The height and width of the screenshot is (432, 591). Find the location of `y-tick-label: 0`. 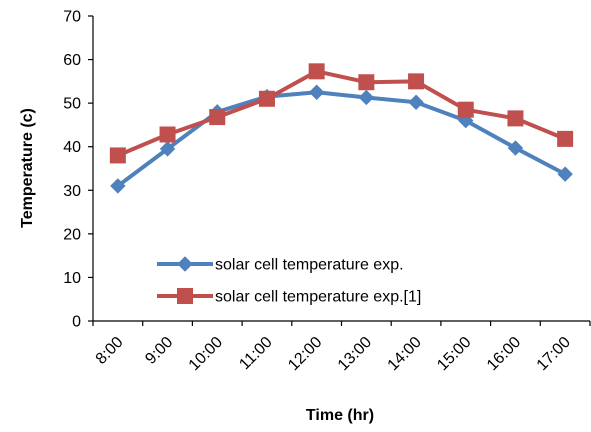

y-tick-label: 0 is located at coordinates (76, 322).